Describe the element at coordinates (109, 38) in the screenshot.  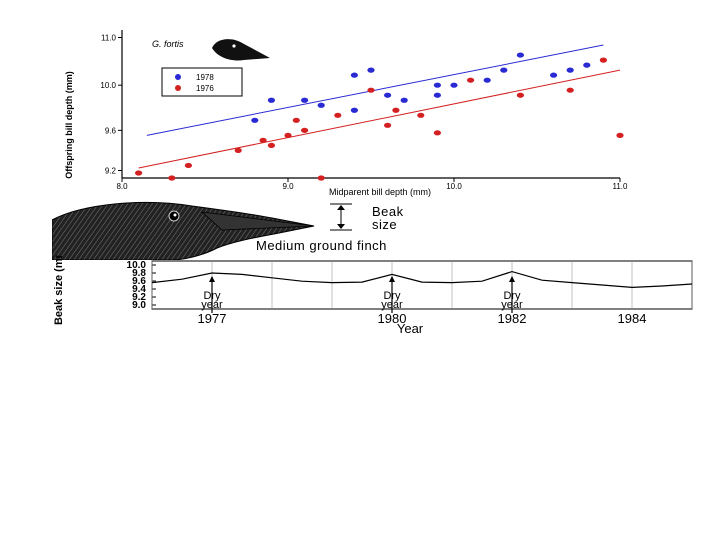
I see `scatter-ytick-label: 11.0` at that location.